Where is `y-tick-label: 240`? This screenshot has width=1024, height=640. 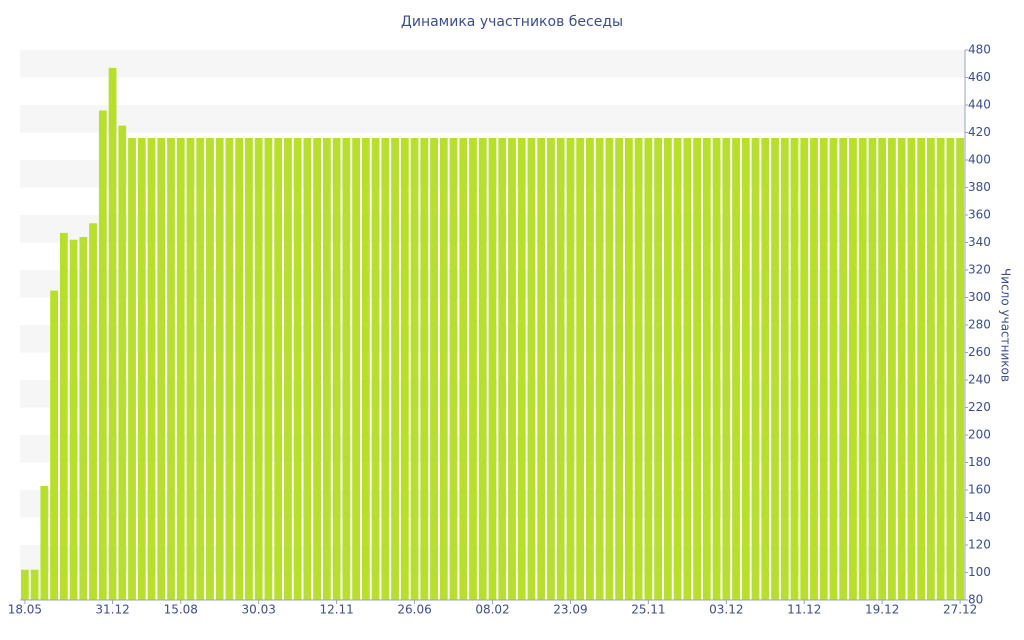
y-tick-label: 240 is located at coordinates (979, 380).